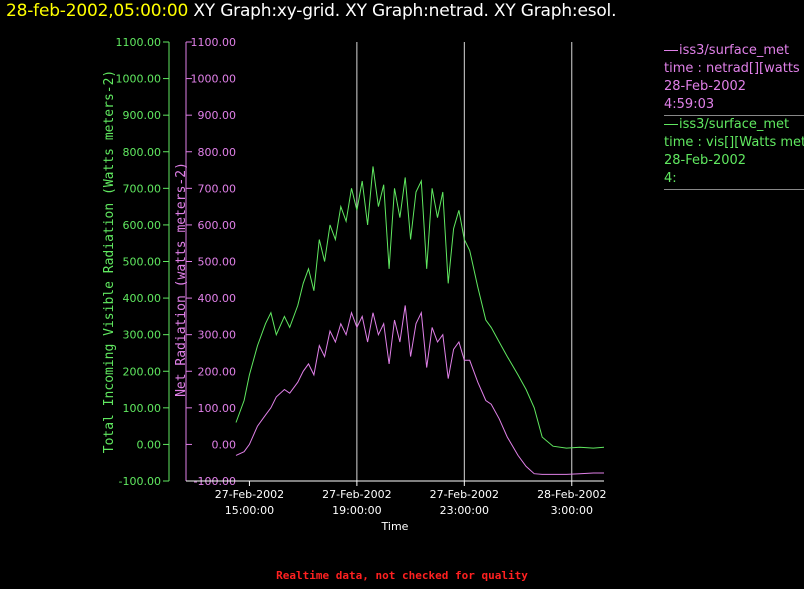 Image resolution: width=804 pixels, height=589 pixels. I want to click on right-y-tick-label: 400.00, so click(217, 298).